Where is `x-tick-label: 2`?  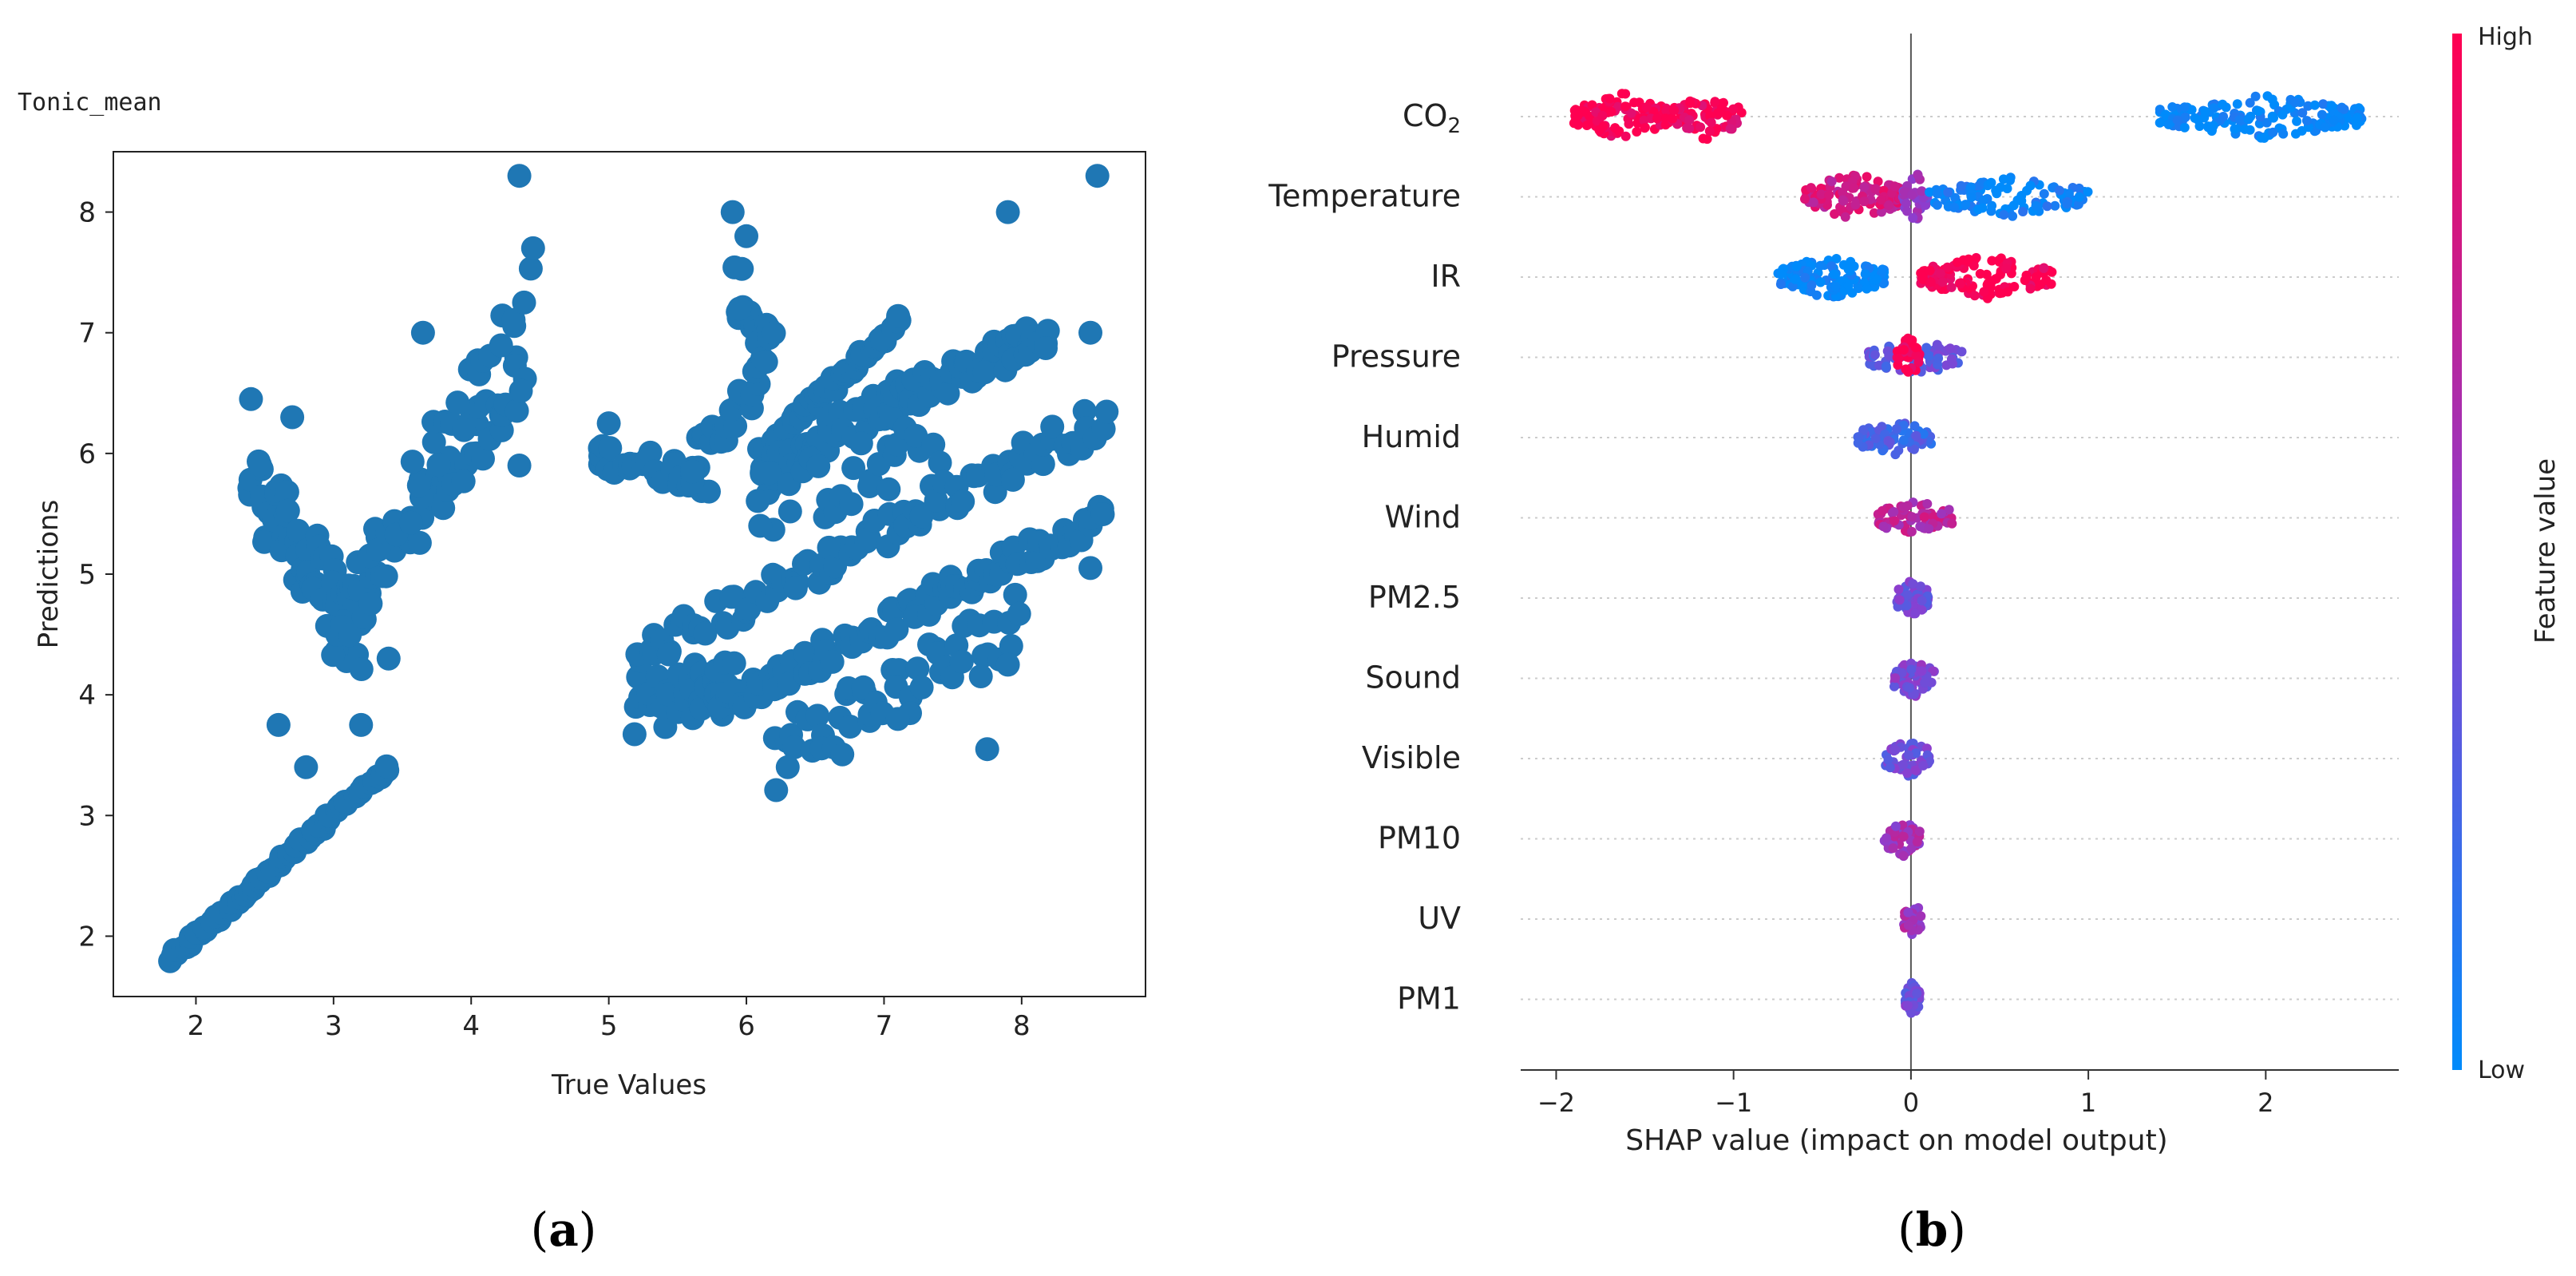 x-tick-label: 2 is located at coordinates (2265, 1103).